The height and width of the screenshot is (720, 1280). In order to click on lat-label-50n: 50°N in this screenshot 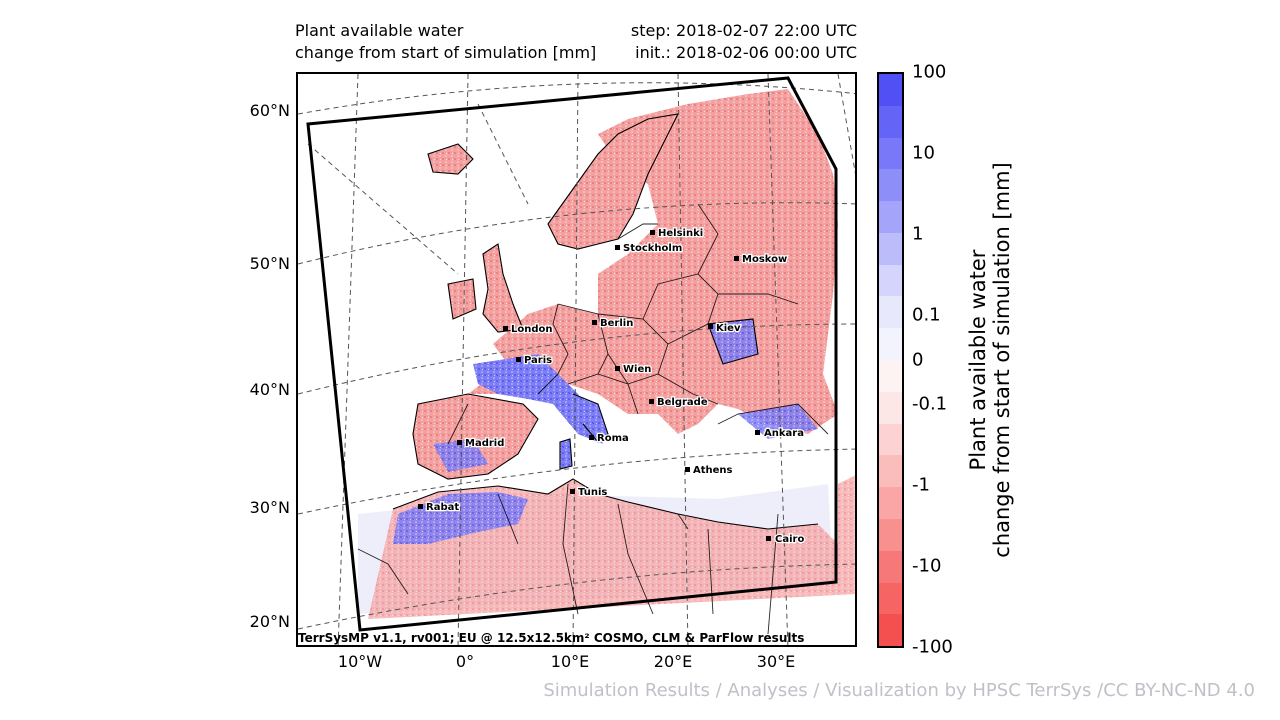, I will do `click(269, 263)`.